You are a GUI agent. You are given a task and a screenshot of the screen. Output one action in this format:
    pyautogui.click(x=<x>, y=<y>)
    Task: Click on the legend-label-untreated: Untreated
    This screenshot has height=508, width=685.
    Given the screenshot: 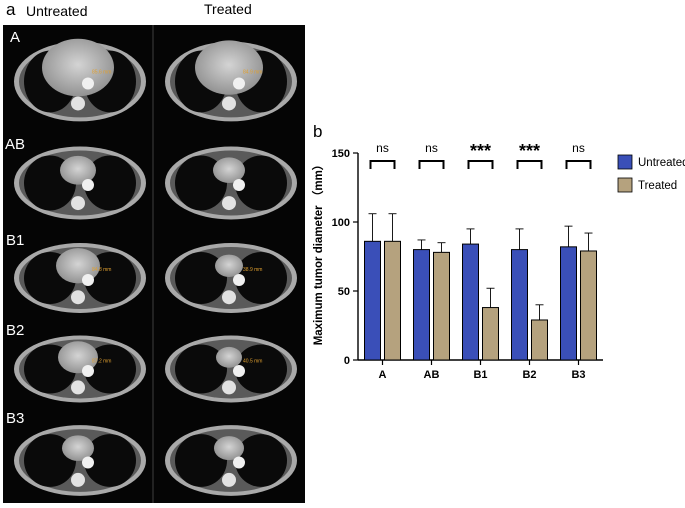 What is the action you would take?
    pyautogui.click(x=661, y=163)
    